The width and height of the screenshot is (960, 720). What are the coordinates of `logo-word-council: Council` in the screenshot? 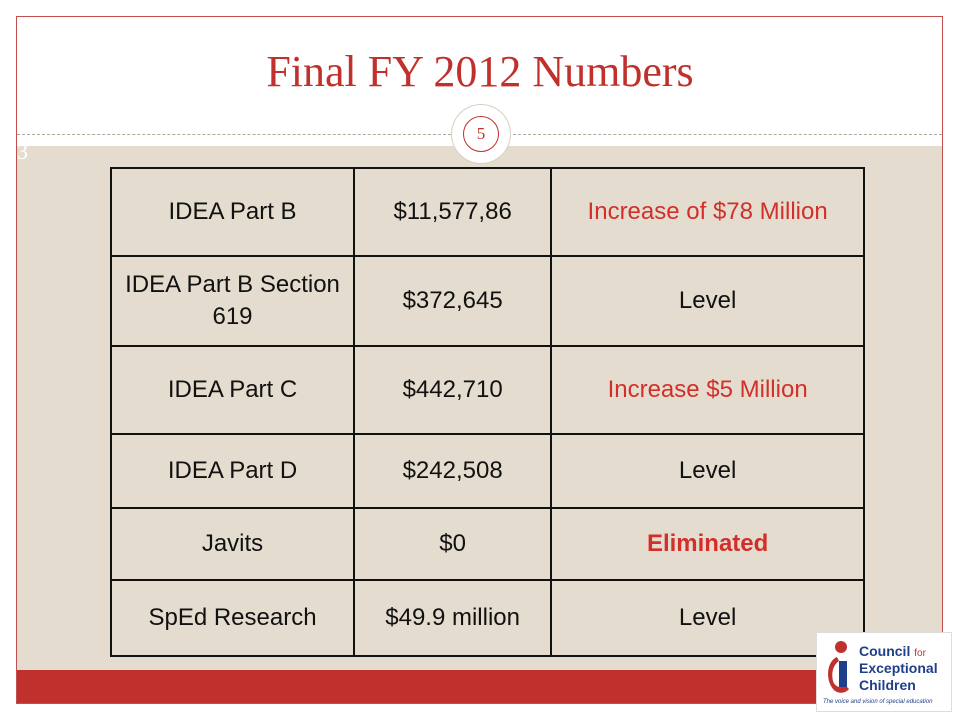 It's located at (885, 651).